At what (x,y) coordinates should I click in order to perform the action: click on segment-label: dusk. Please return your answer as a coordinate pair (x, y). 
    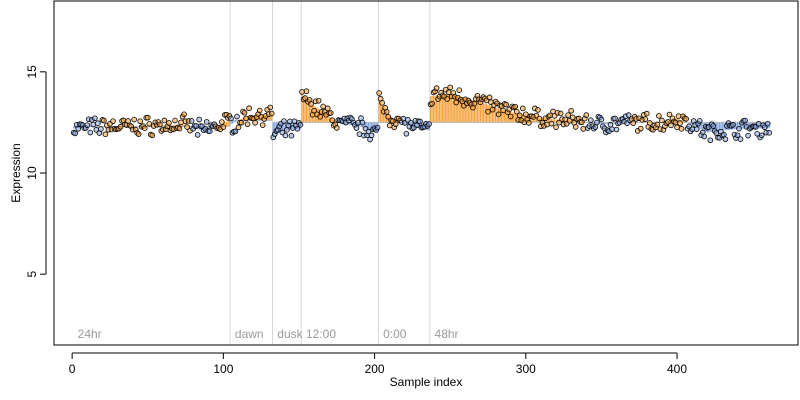
    Looking at the image, I should click on (290, 334).